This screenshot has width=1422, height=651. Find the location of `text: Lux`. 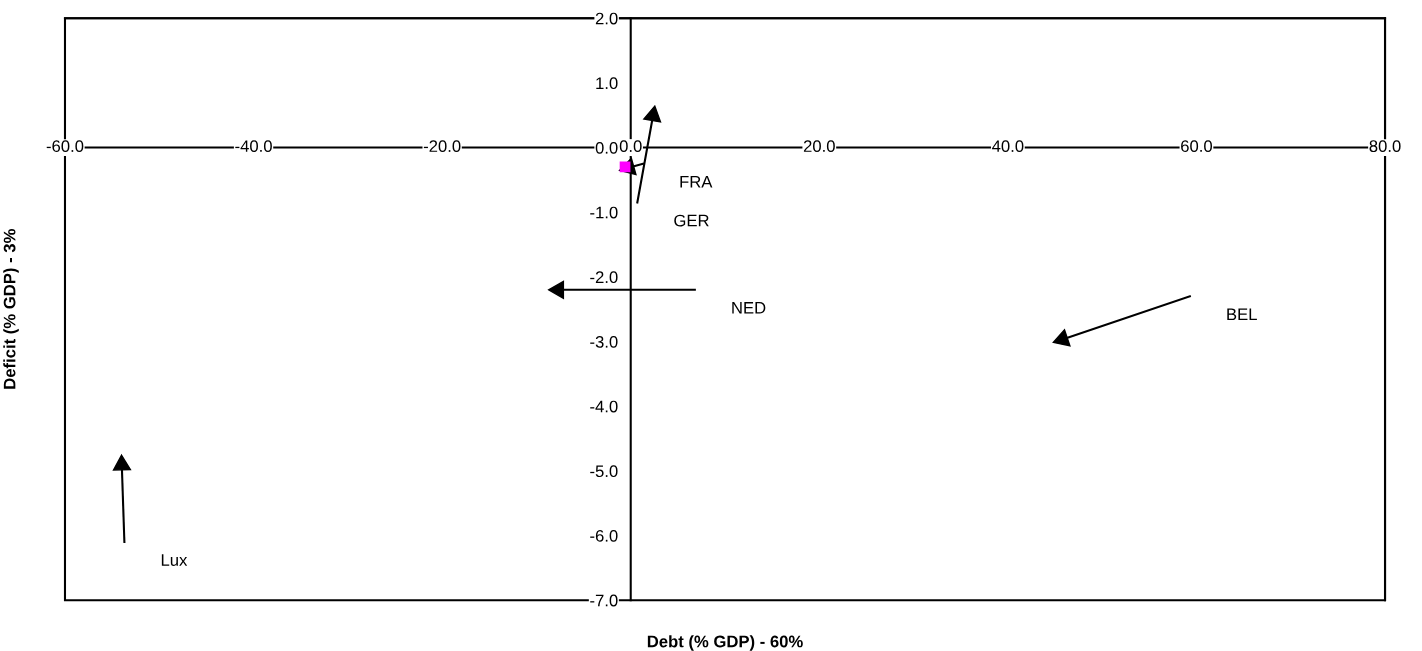

text: Lux is located at coordinates (174, 560).